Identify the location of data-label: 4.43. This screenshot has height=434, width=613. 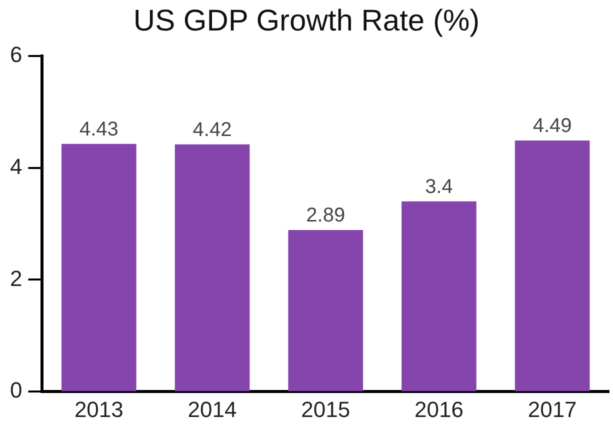
(98, 129).